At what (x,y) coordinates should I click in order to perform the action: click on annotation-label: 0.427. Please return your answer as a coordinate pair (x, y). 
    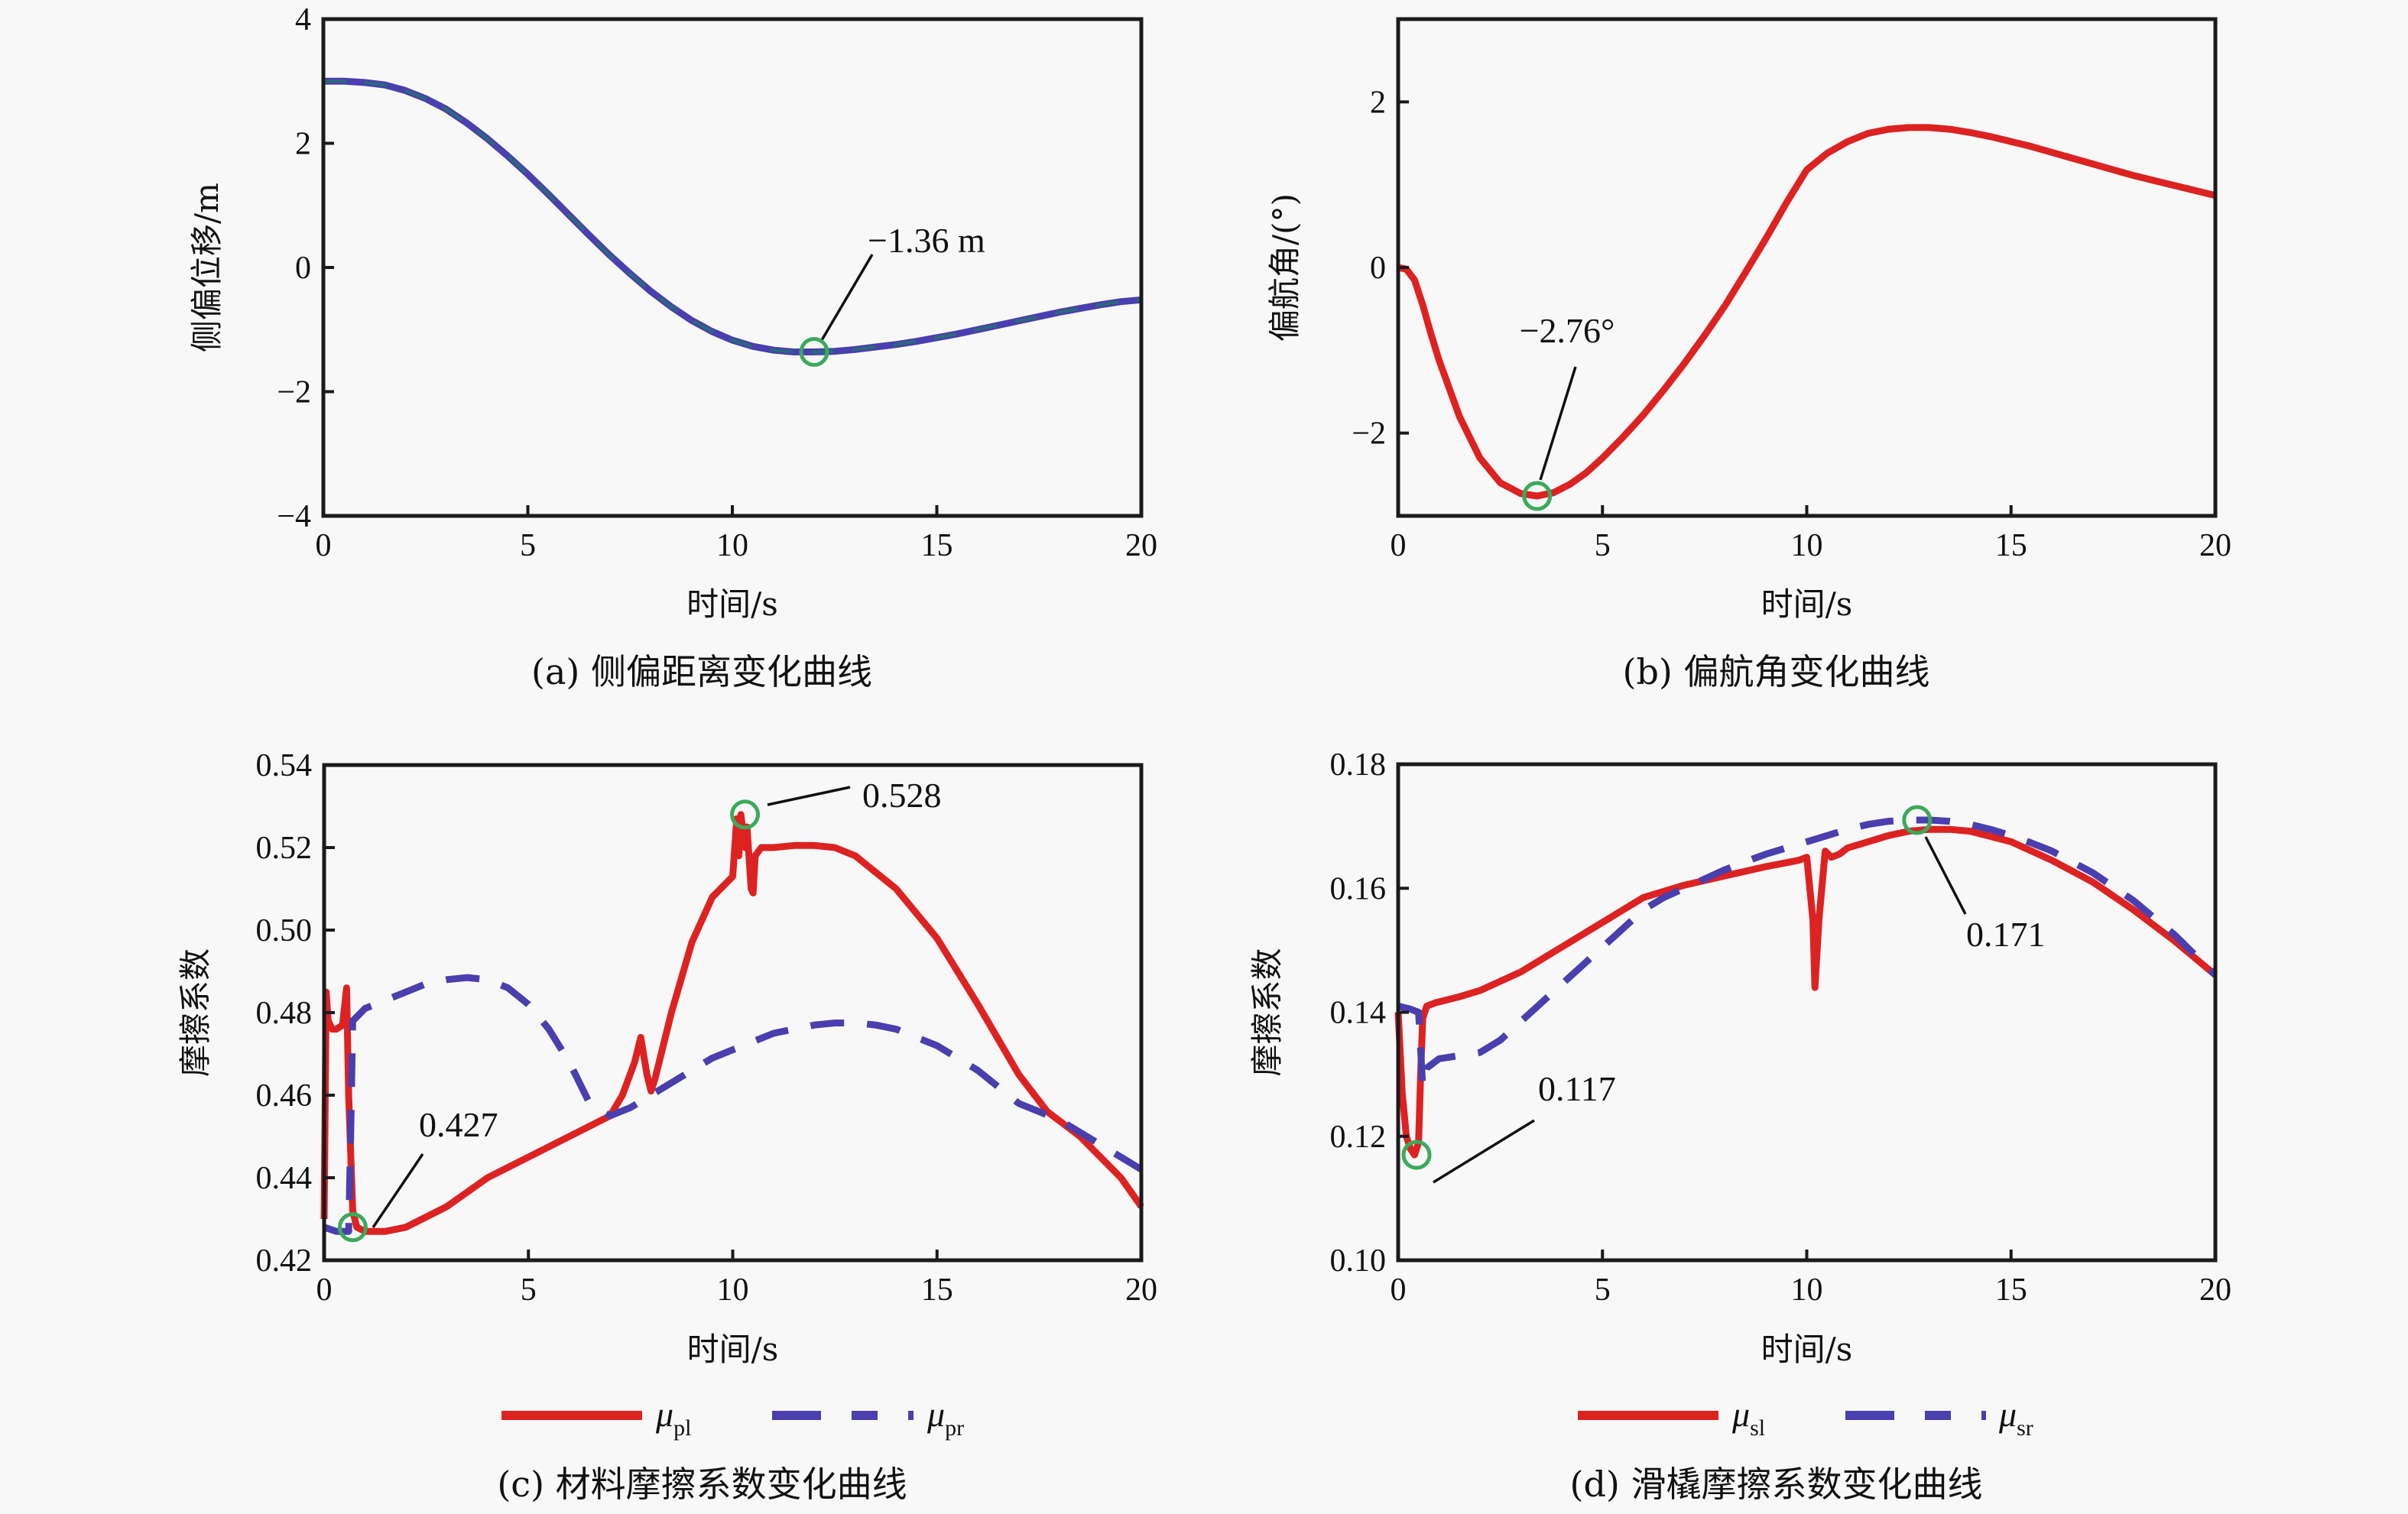
    Looking at the image, I should click on (459, 1124).